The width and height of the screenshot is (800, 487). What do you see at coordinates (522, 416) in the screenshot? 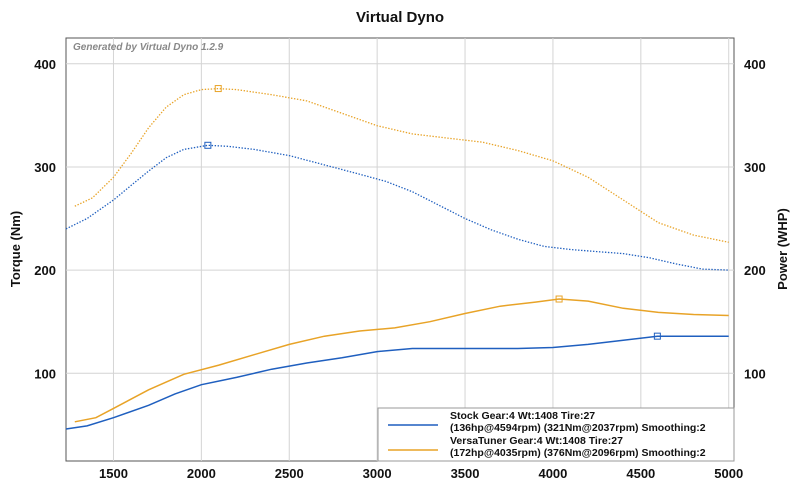
I see `legend-label-0-line1: Stock Gear:4 Wt:1408 Tire:27` at bounding box center [522, 416].